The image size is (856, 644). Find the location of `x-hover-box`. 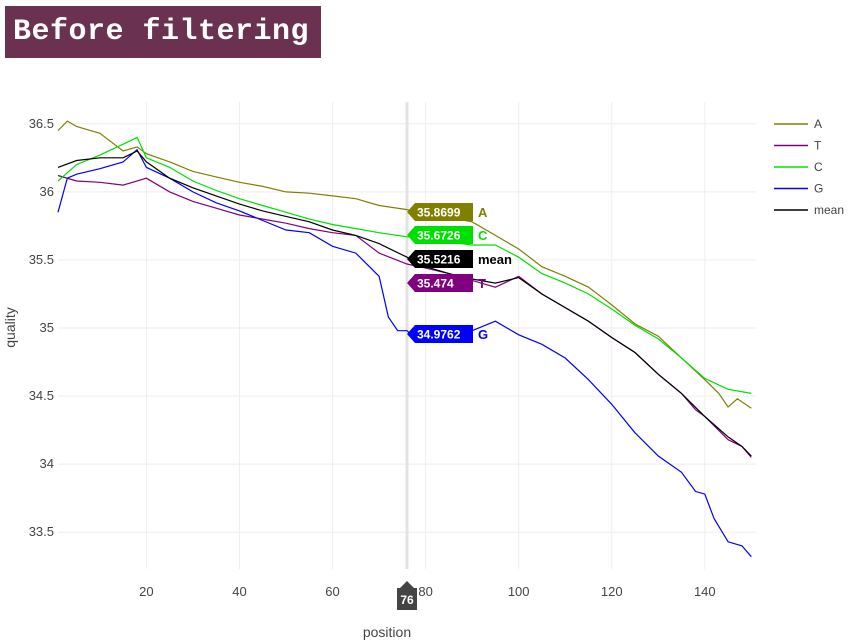

x-hover-box is located at coordinates (407, 595).